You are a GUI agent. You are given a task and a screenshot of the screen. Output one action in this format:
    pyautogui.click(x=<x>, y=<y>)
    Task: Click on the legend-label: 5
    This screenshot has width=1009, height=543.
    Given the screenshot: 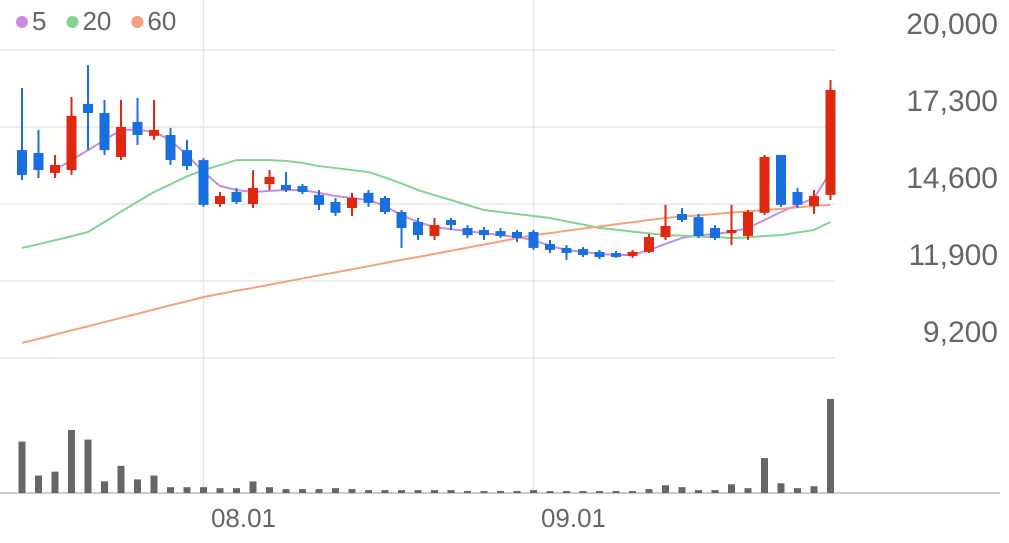 What is the action you would take?
    pyautogui.click(x=39, y=21)
    